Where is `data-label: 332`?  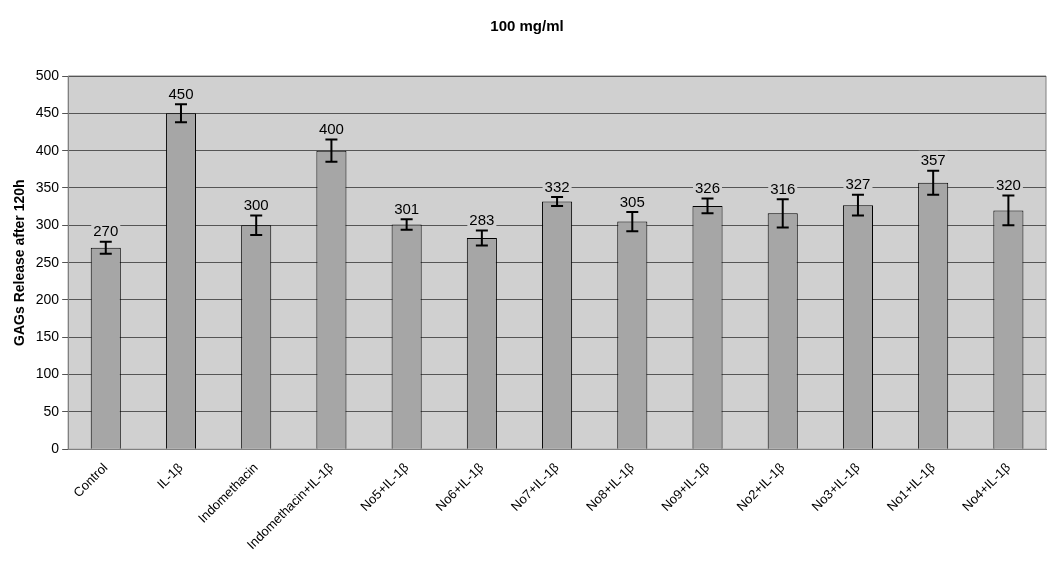
data-label: 332 is located at coordinates (557, 186).